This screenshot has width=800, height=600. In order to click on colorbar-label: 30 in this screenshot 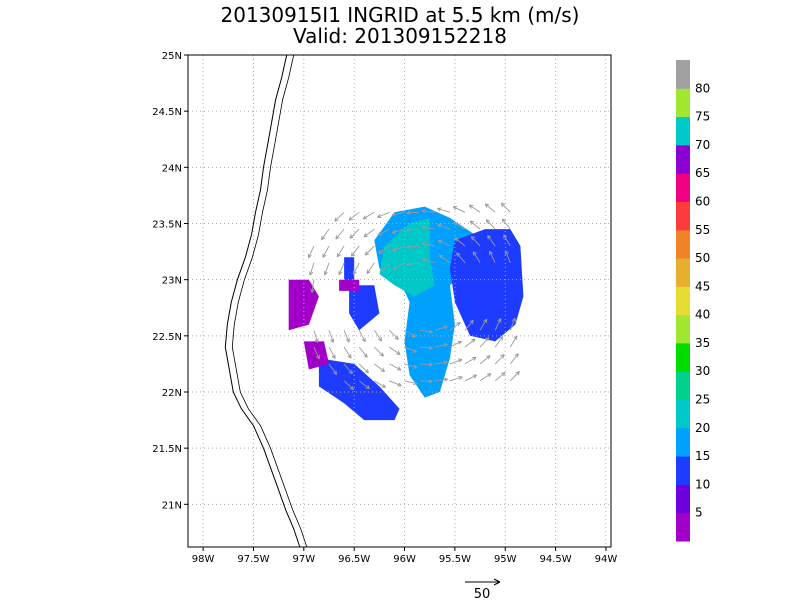, I will do `click(702, 371)`.